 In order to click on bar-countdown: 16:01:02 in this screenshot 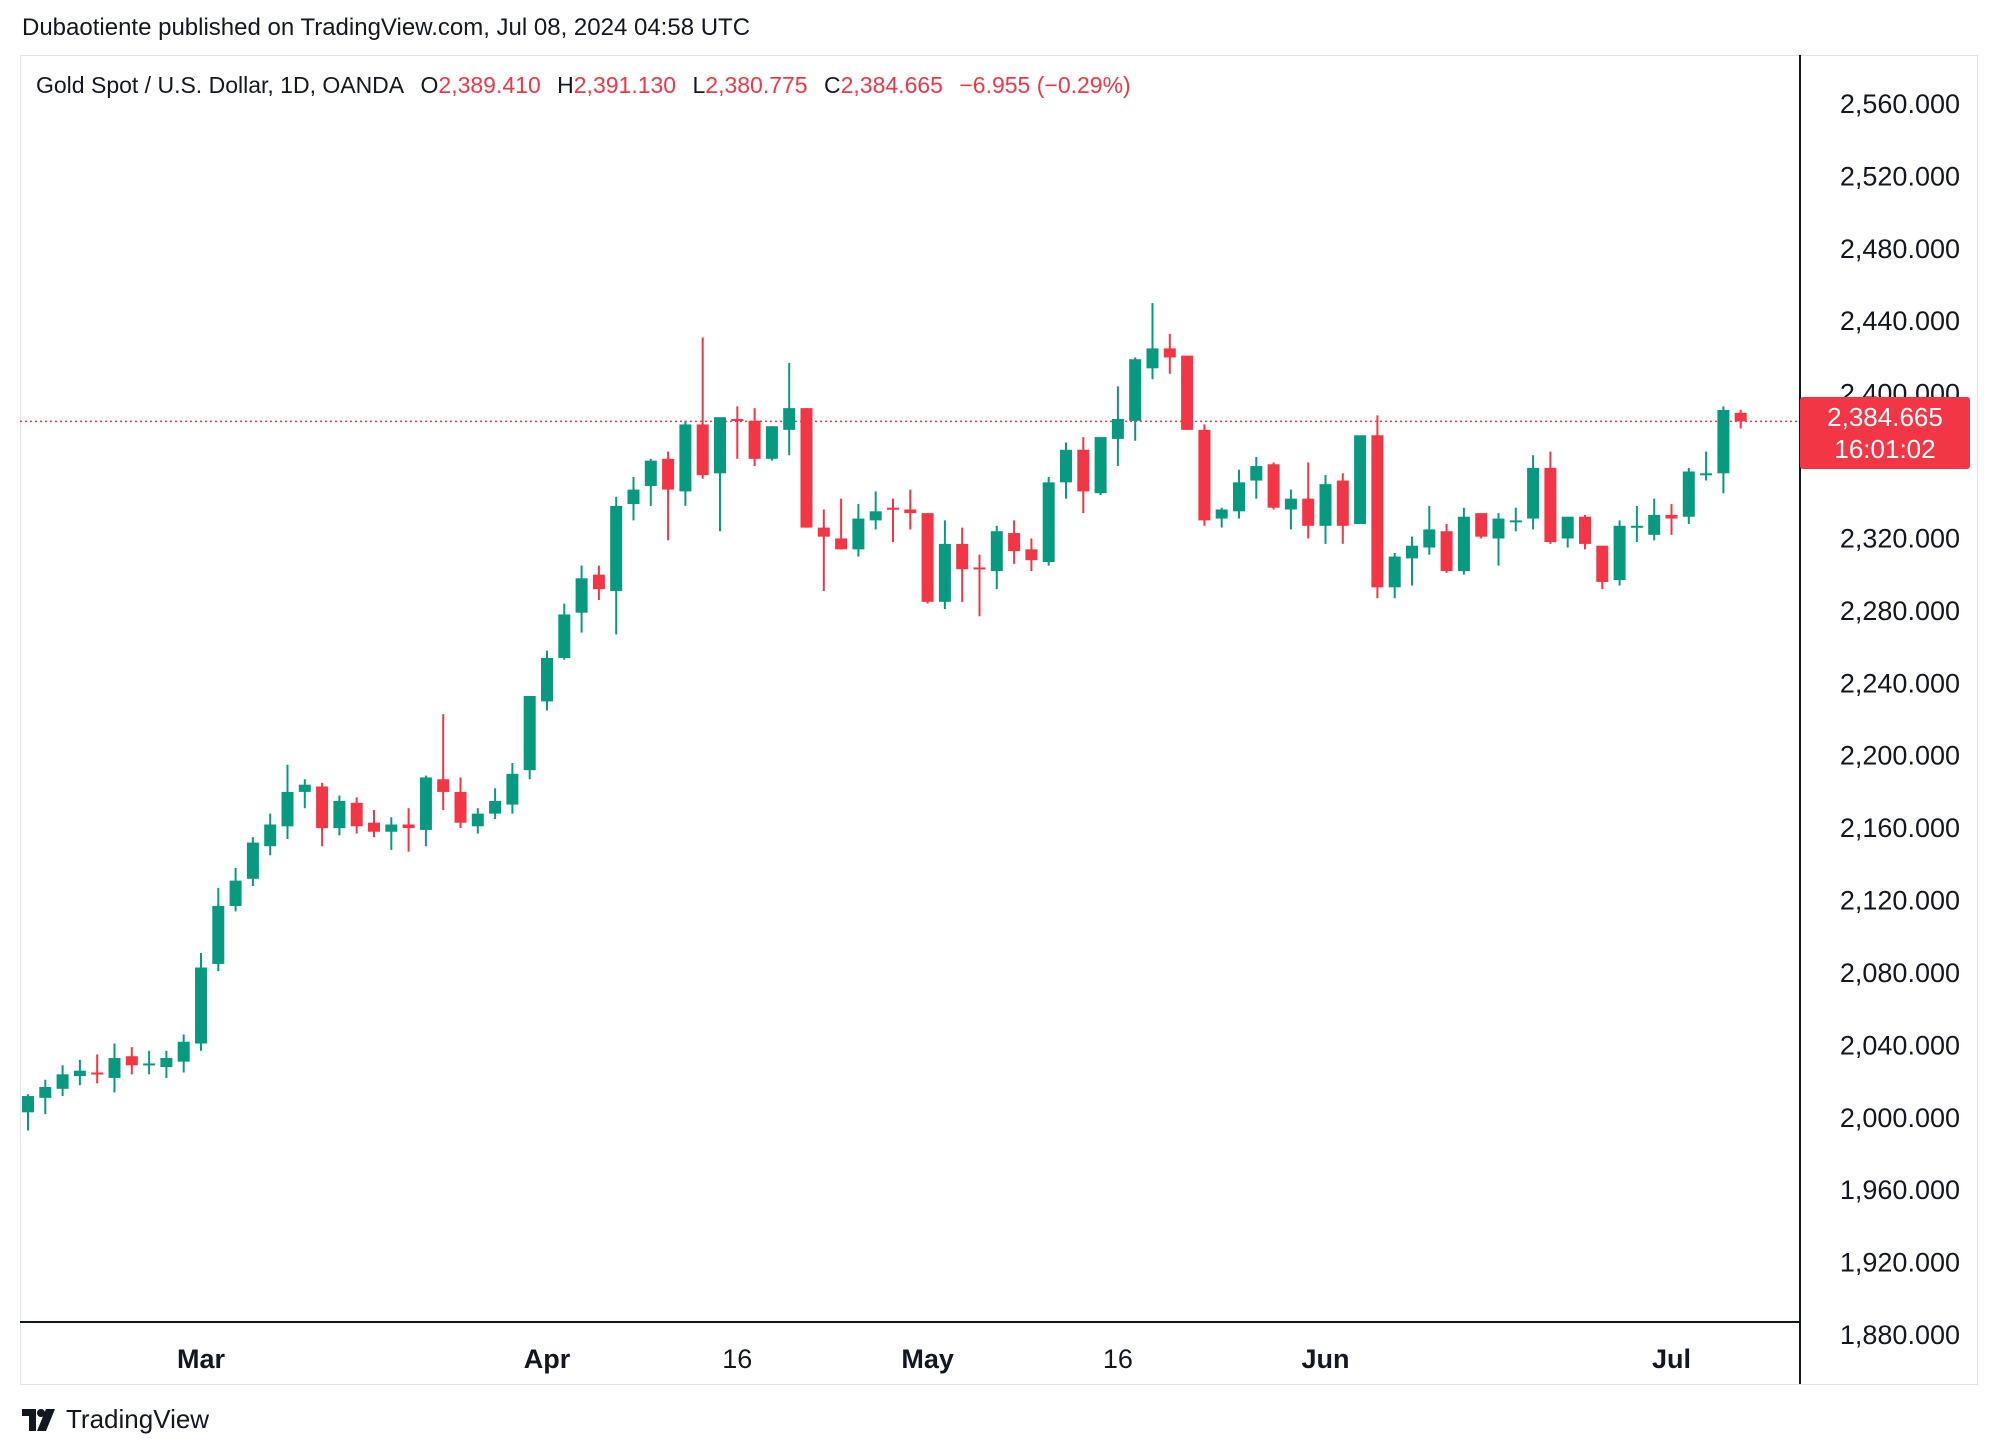, I will do `click(1885, 449)`.